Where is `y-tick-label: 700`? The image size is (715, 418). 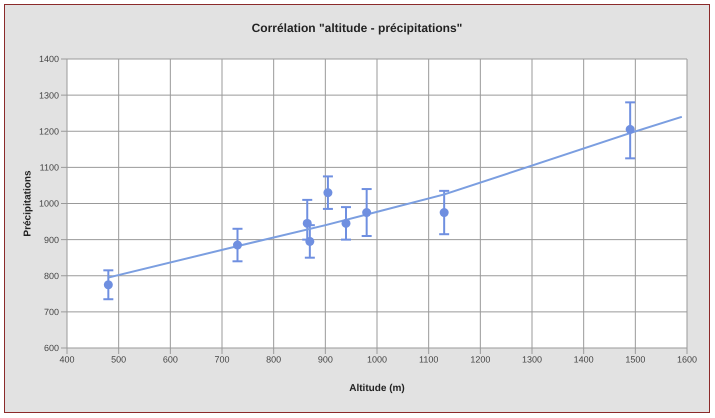 y-tick-label: 700 is located at coordinates (51, 312).